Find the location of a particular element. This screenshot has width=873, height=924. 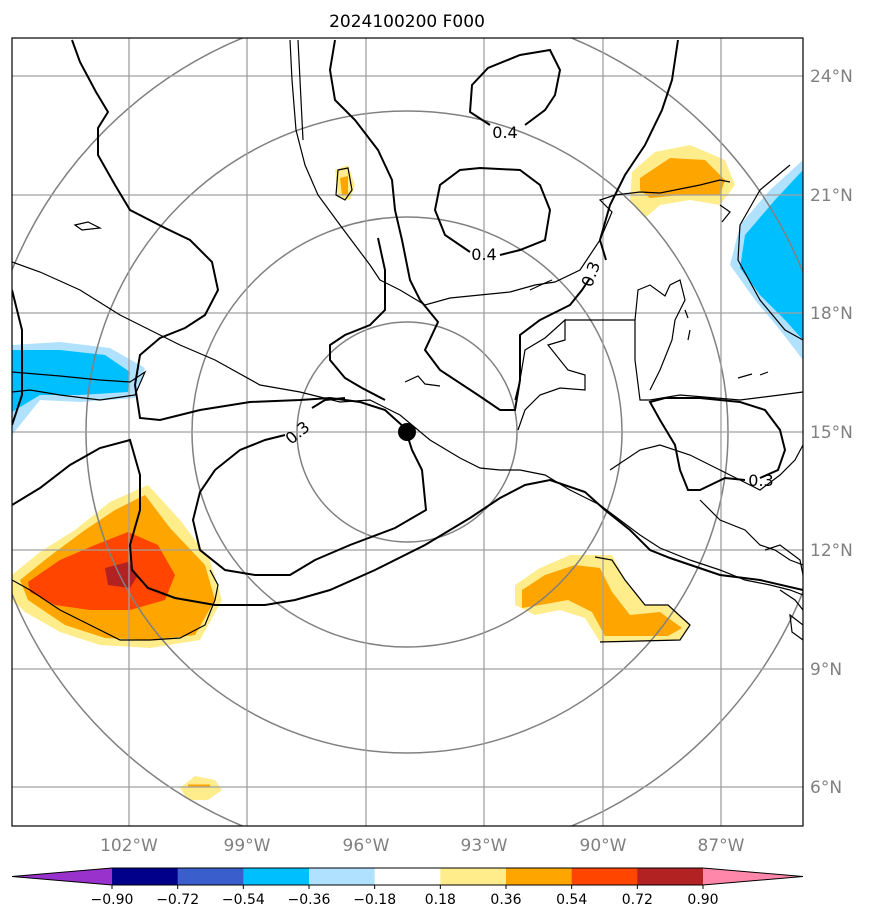

colorbar-tick-label: 0.90 is located at coordinates (702, 900).